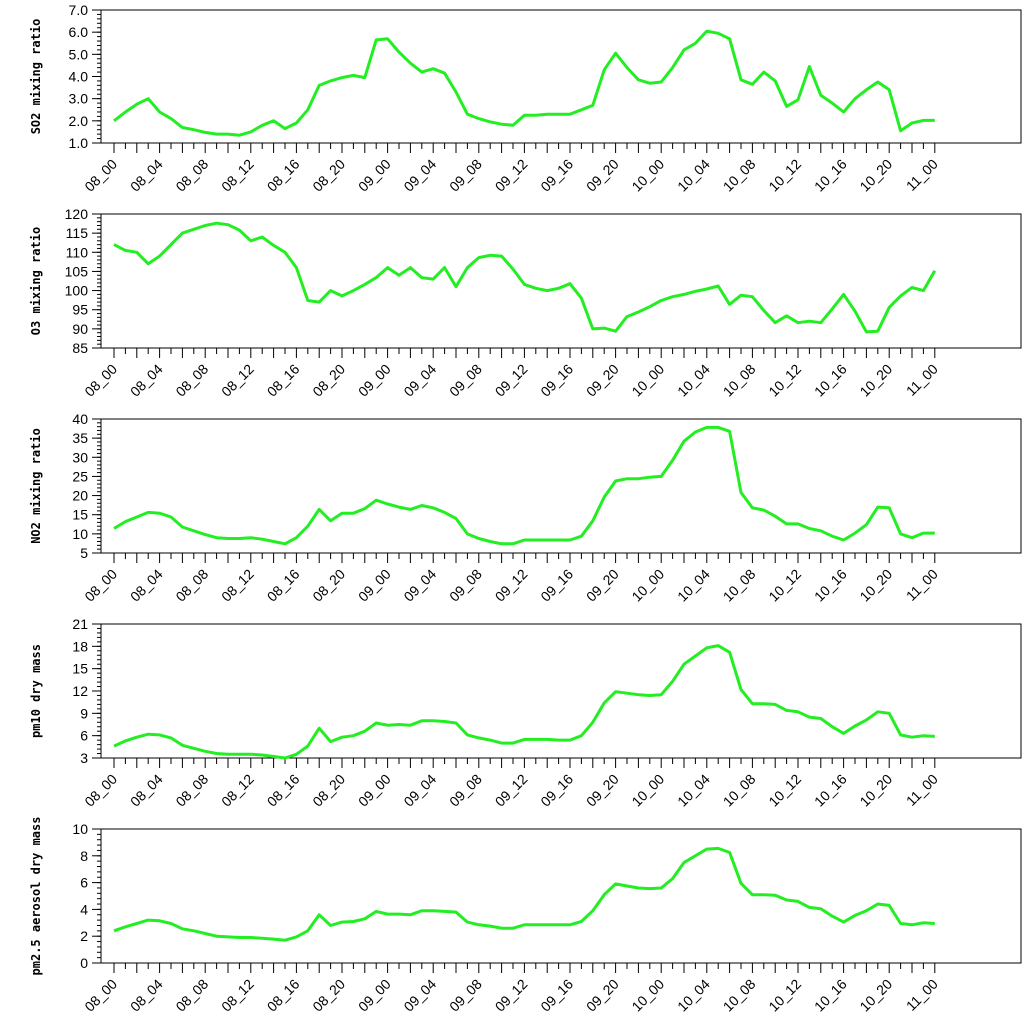 The width and height of the screenshot is (1024, 1024). Describe the element at coordinates (36, 486) in the screenshot. I see `y-axis-title: NO2 mixing ratio` at that location.